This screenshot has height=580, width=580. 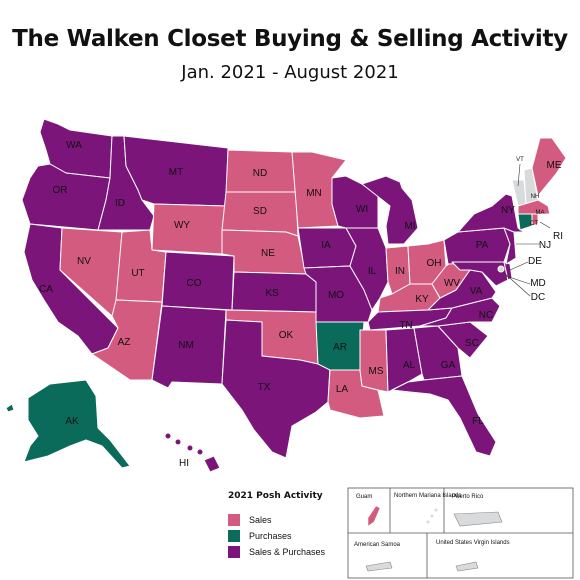 I want to click on label-me: ME, so click(x=554, y=165).